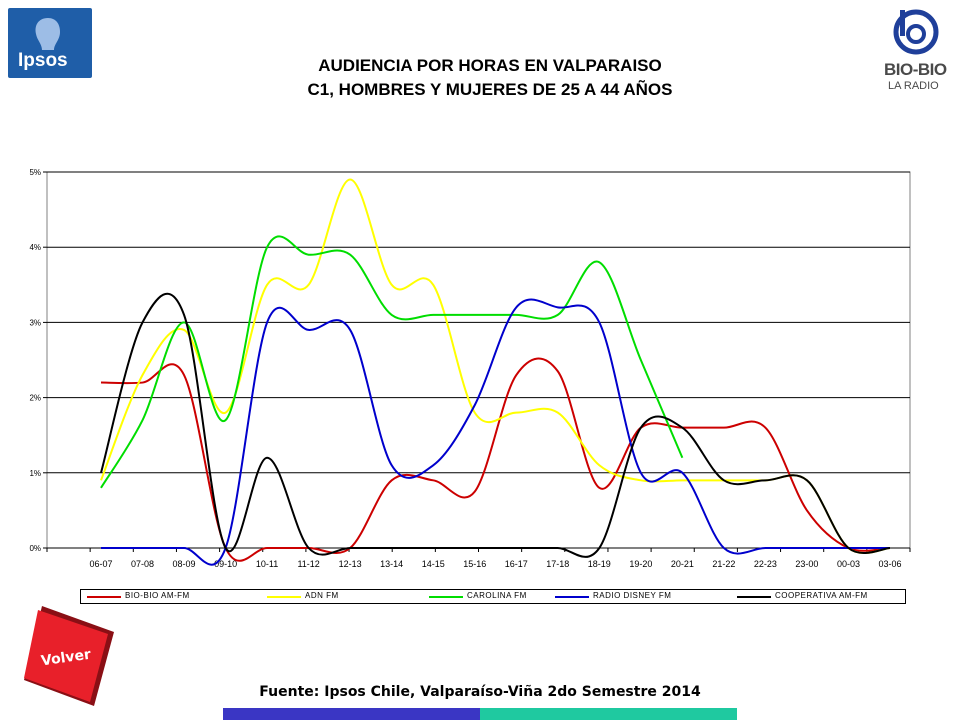 Image resolution: width=960 pixels, height=720 pixels. Describe the element at coordinates (433, 564) in the screenshot. I see `x-tick-label: 14-15` at that location.